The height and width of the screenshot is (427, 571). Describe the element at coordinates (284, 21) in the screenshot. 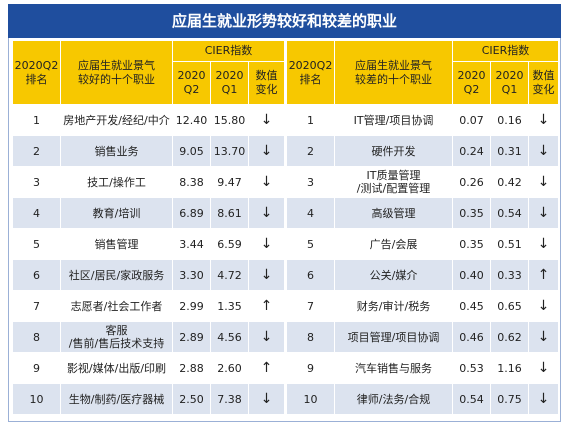

I see `page-title: 应届生就业形势较好和较差的职业` at that location.